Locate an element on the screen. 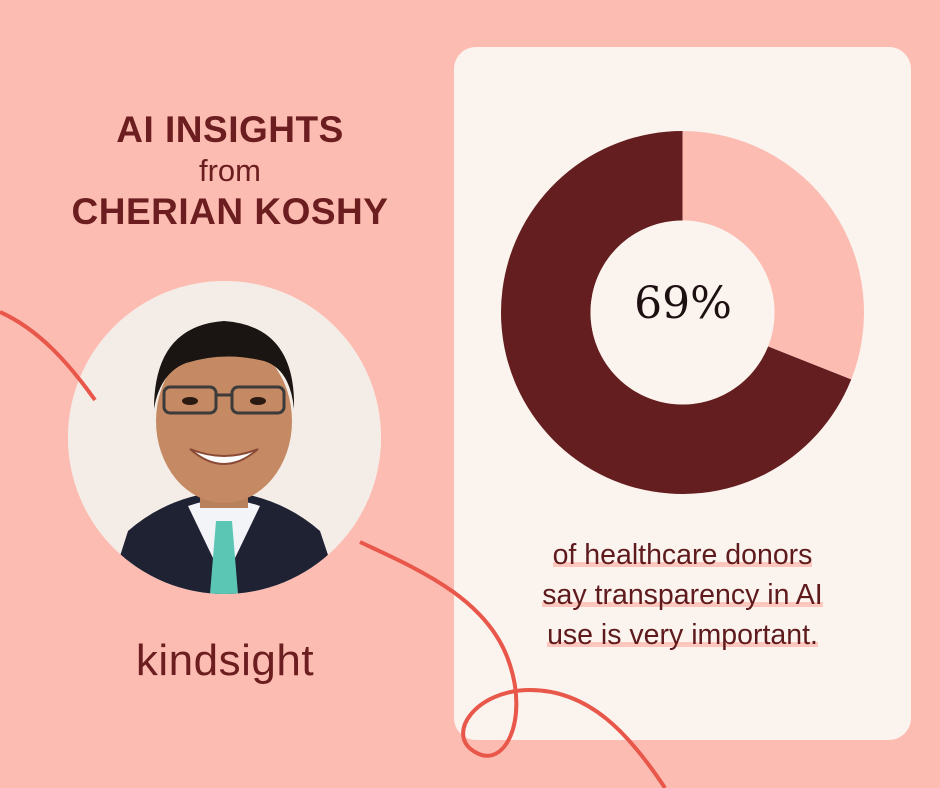 This screenshot has height=788, width=940. caption-line-1: of healthcare donors is located at coordinates (682, 555).